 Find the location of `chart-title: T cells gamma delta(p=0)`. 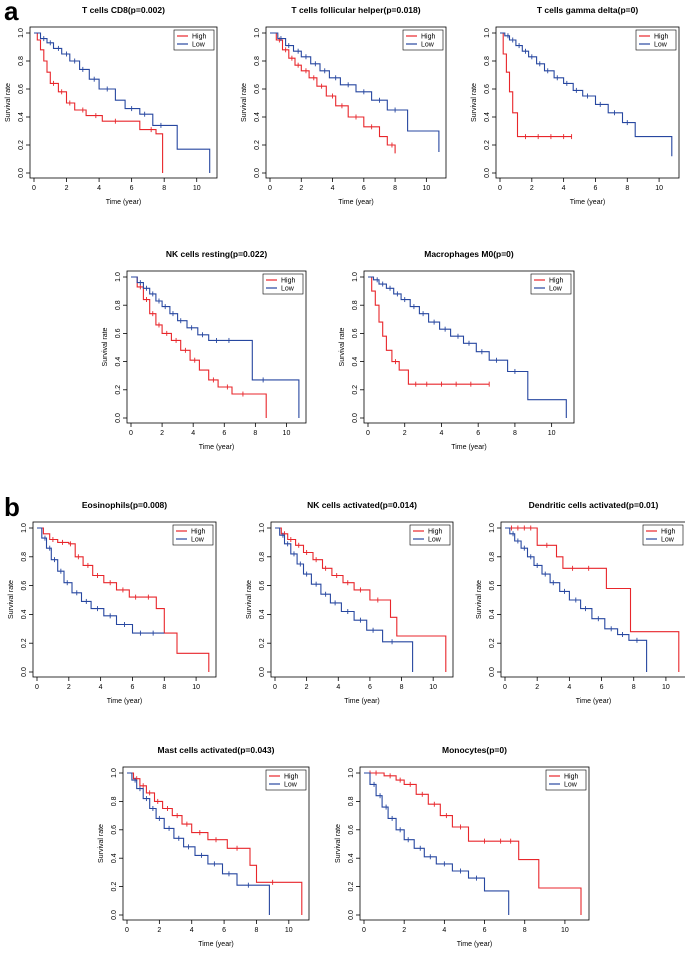

chart-title: T cells gamma delta(p=0) is located at coordinates (587, 10).